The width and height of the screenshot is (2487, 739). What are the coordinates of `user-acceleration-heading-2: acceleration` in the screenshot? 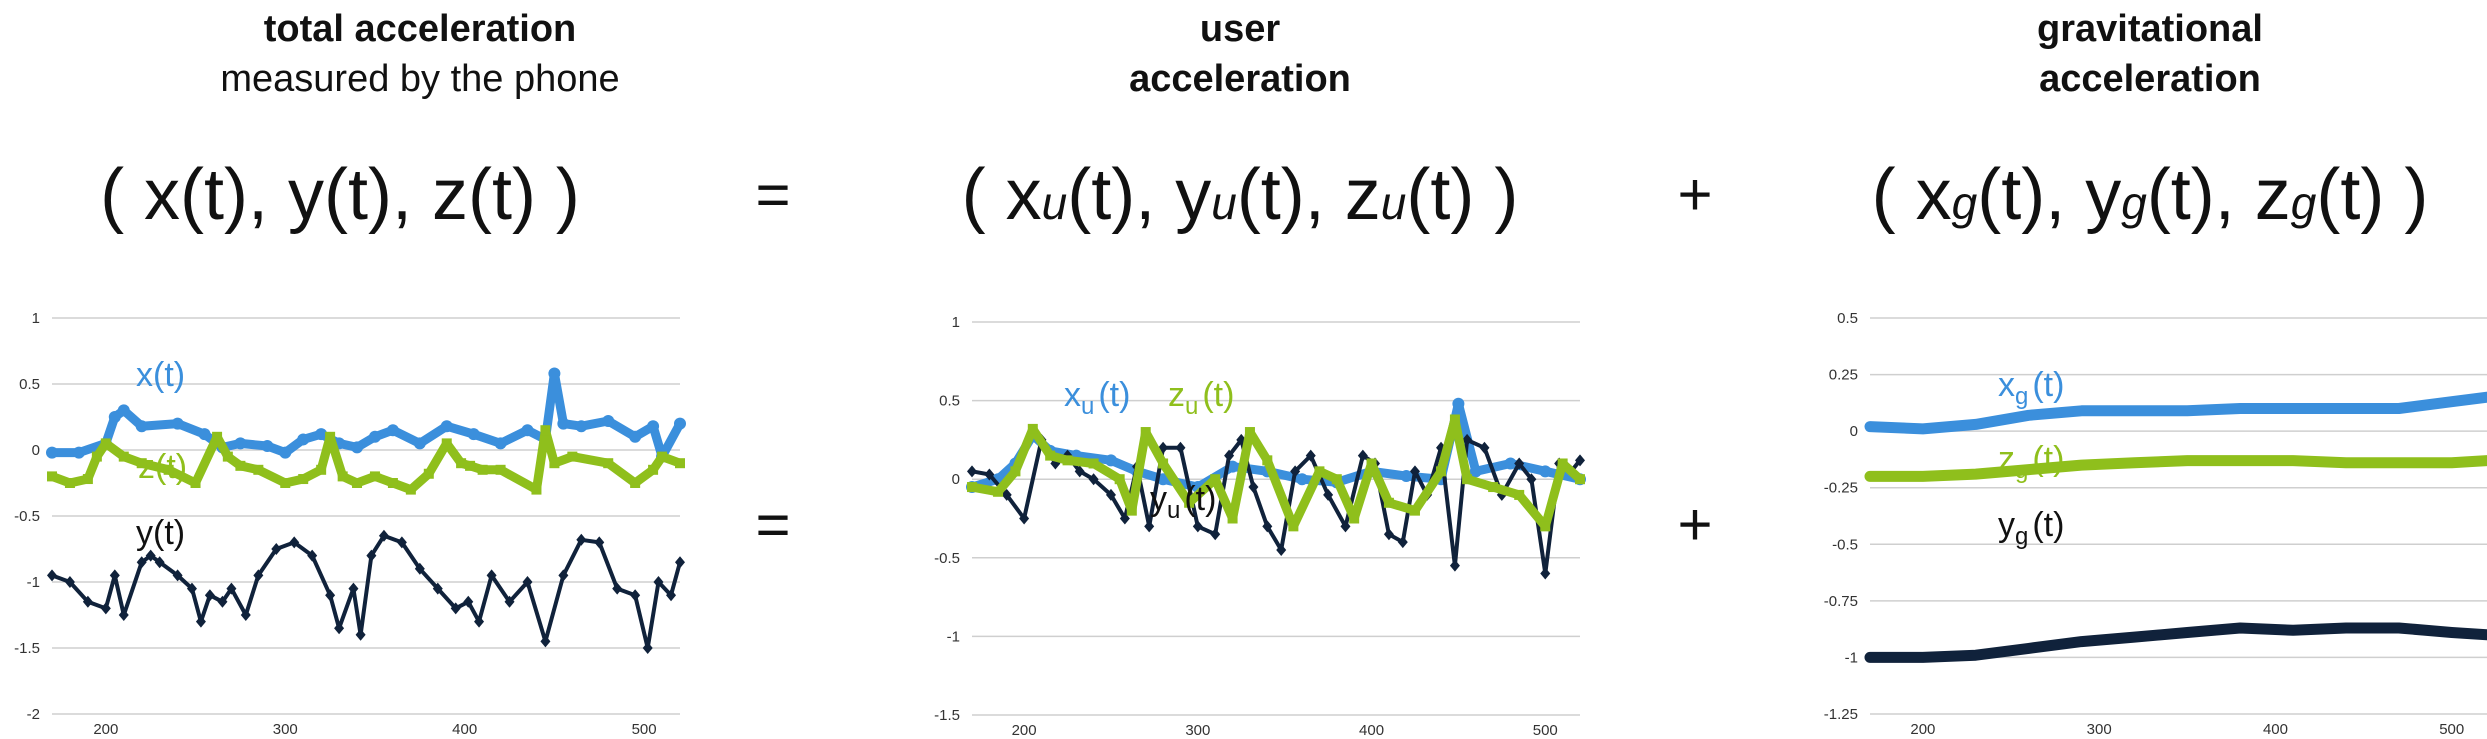 It's located at (1240, 79).